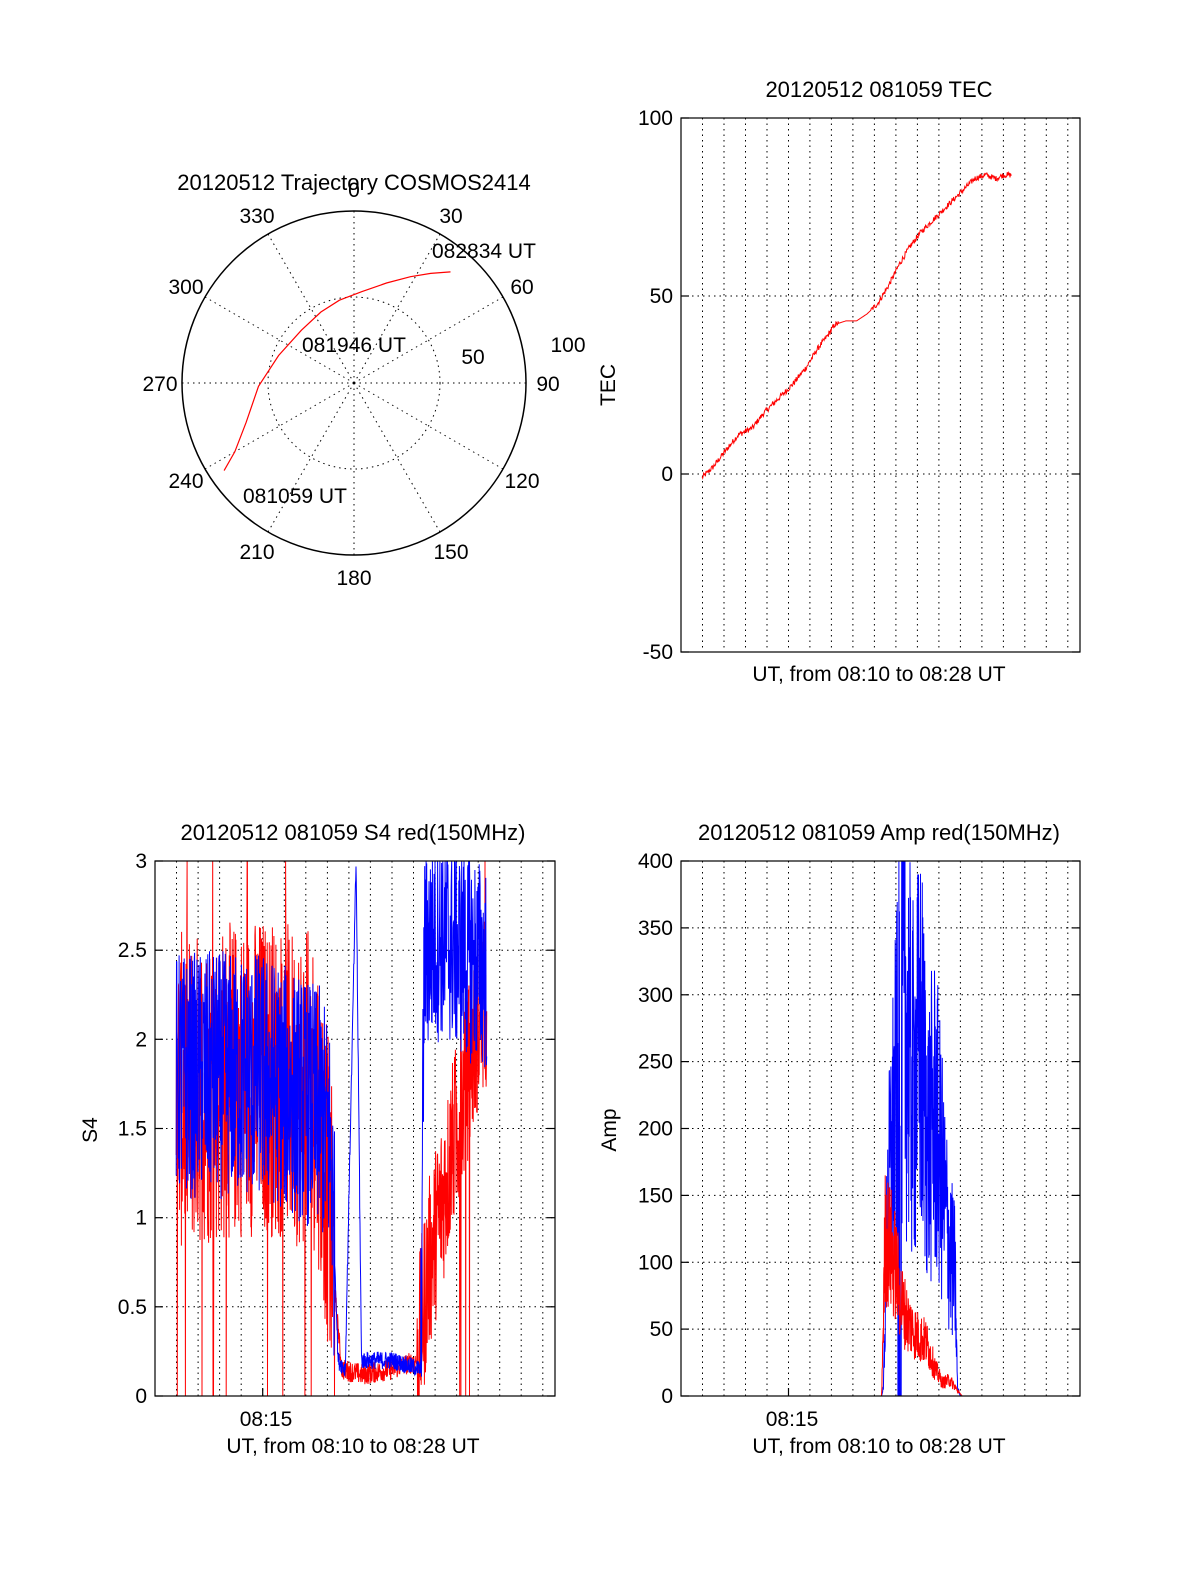 Image resolution: width=1200 pixels, height=1575 pixels. I want to click on tec-series, so click(856, 325).